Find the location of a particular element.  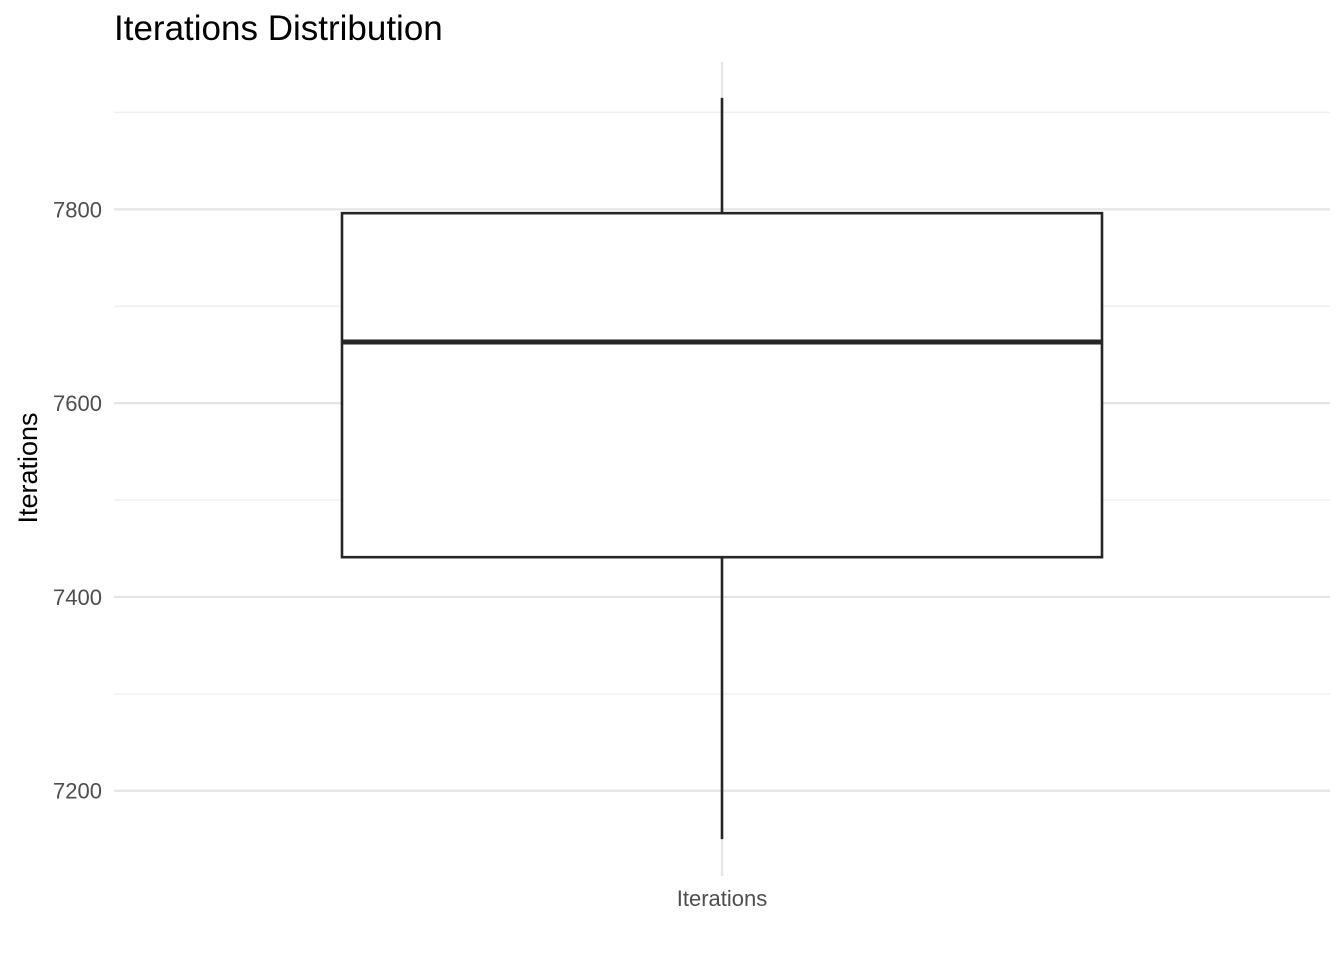

chart-title: Iterations Distribution is located at coordinates (278, 28).